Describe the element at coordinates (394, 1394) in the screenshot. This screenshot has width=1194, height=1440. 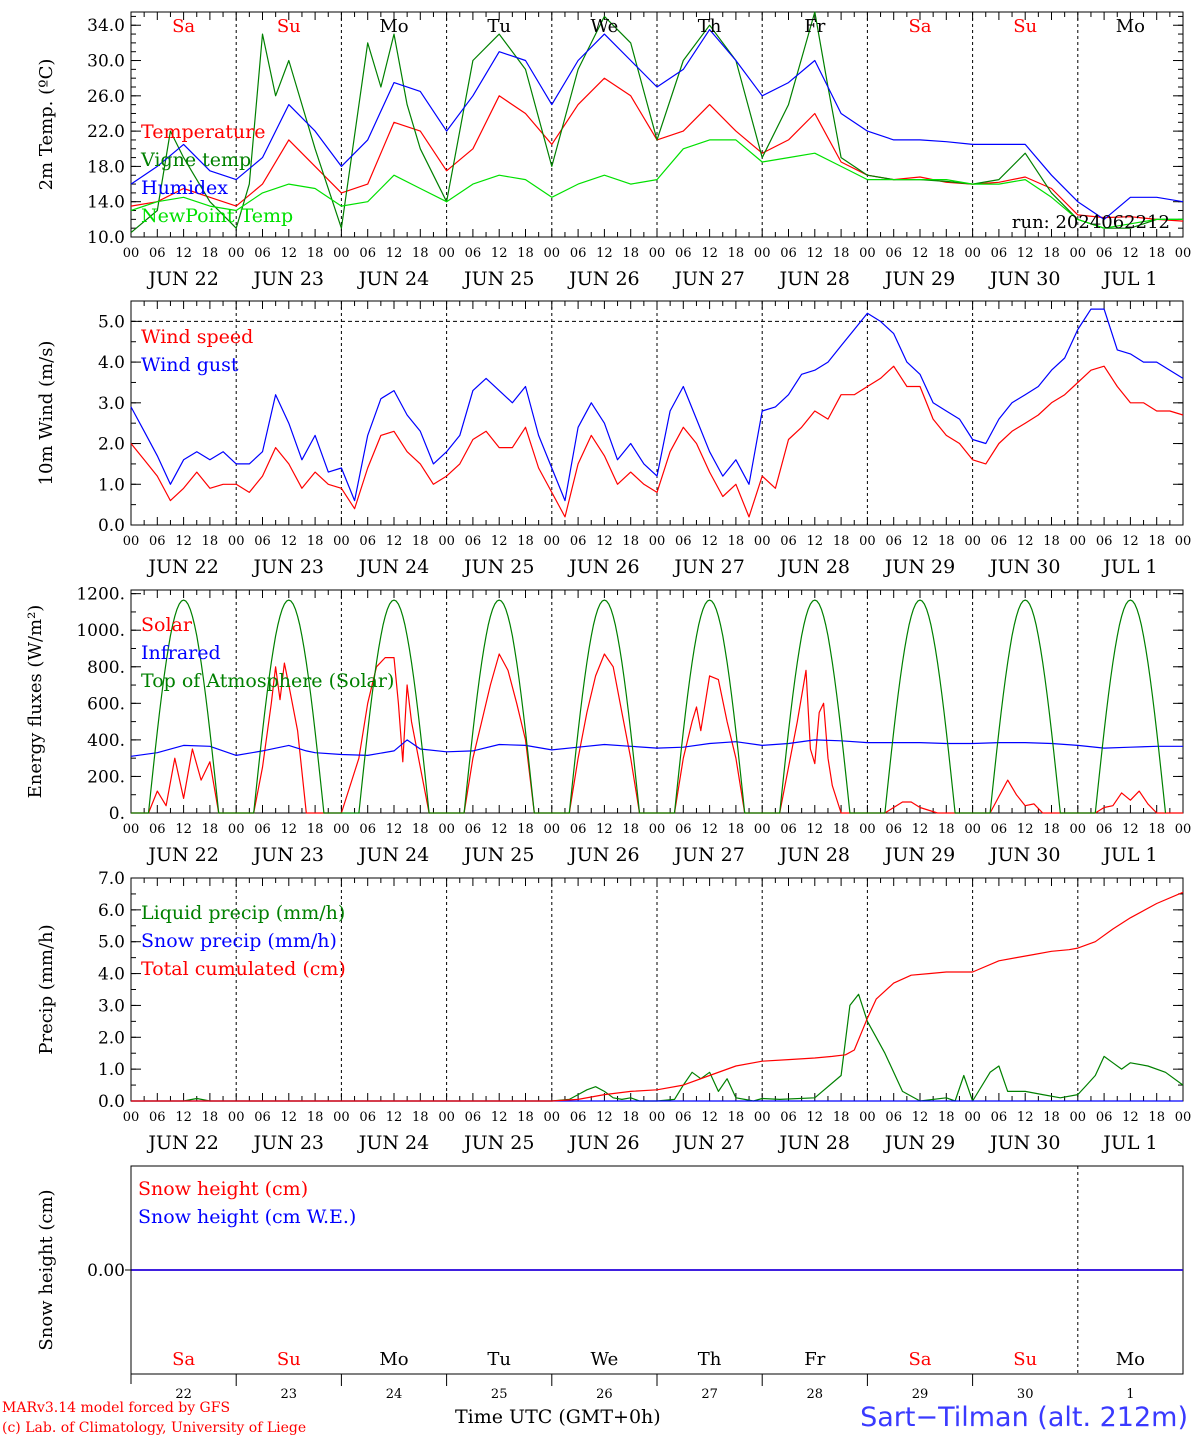
I see `day-number: 24` at that location.